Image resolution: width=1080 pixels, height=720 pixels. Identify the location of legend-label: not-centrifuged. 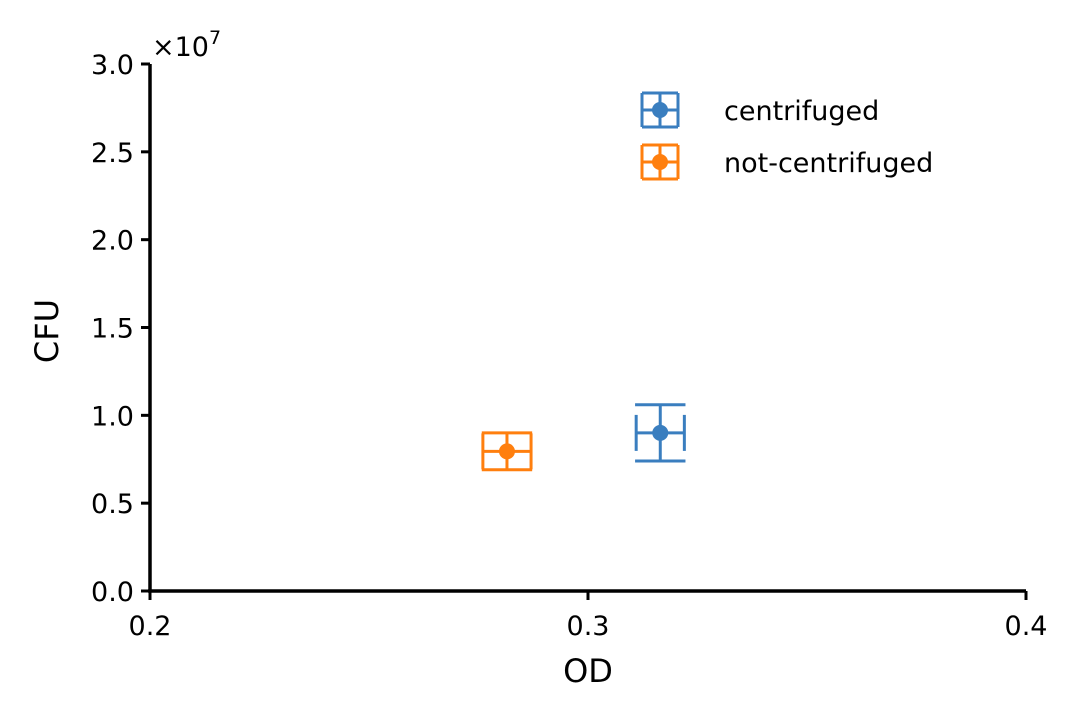
(828, 163).